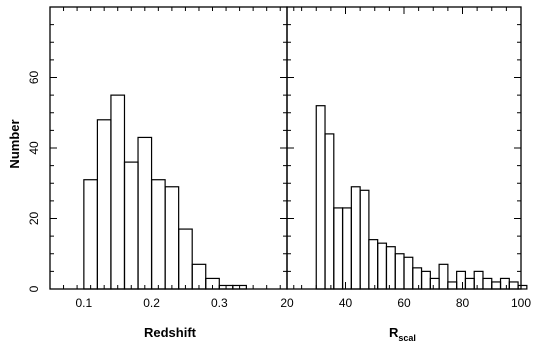 The image size is (533, 347). I want to click on y-axis-label: Number, so click(14, 143).